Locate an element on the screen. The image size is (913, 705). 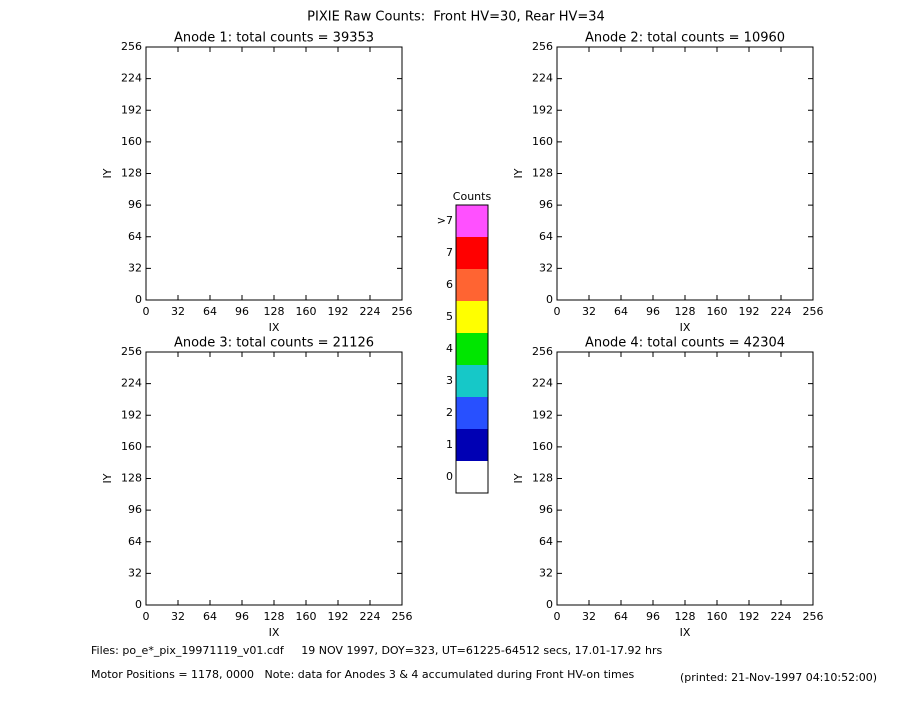
panel-title: Anode 2: total counts = 10960 is located at coordinates (685, 38).